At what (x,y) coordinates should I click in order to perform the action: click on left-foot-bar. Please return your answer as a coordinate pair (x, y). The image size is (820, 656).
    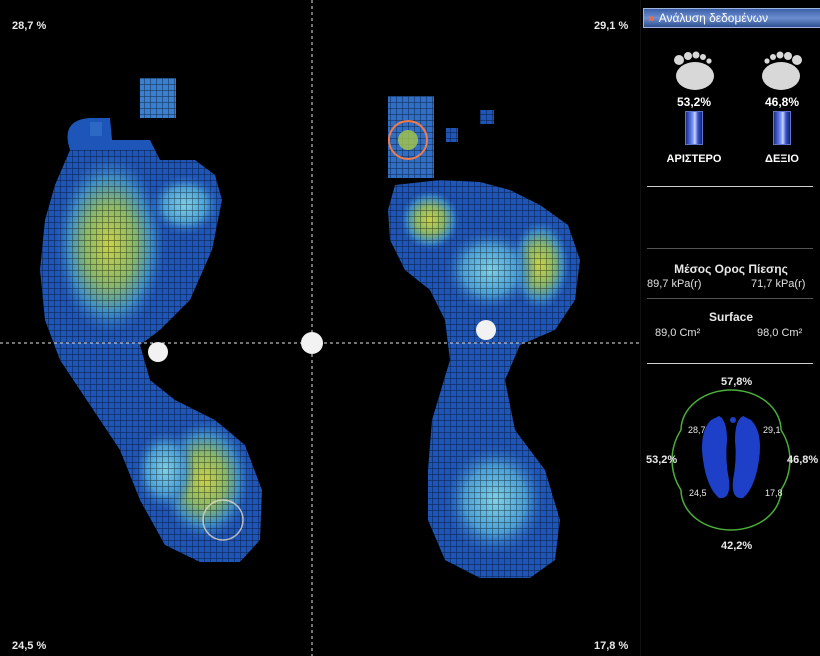
    Looking at the image, I should click on (694, 128).